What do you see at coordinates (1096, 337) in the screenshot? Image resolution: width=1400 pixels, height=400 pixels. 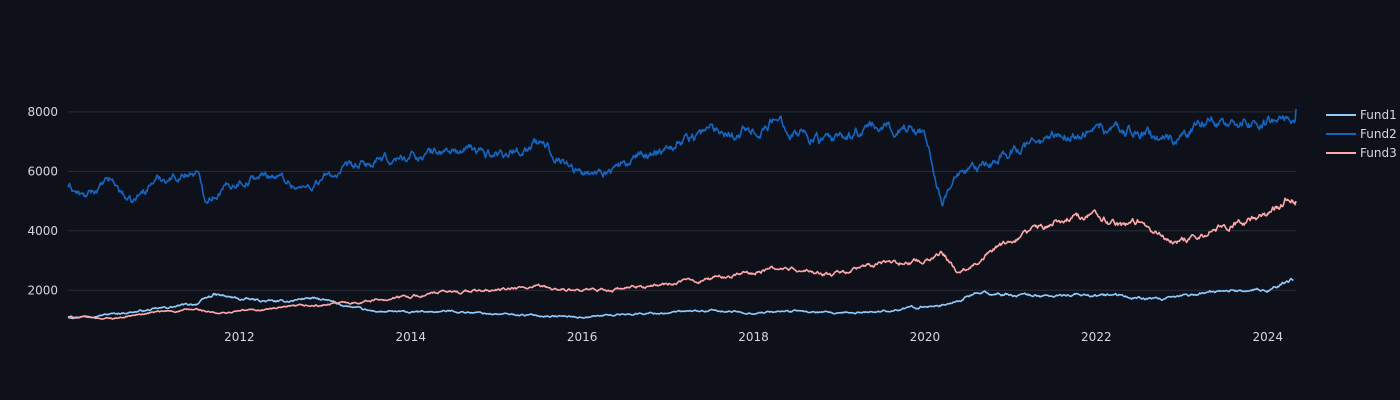 I see `x-tick-label: 2022` at bounding box center [1096, 337].